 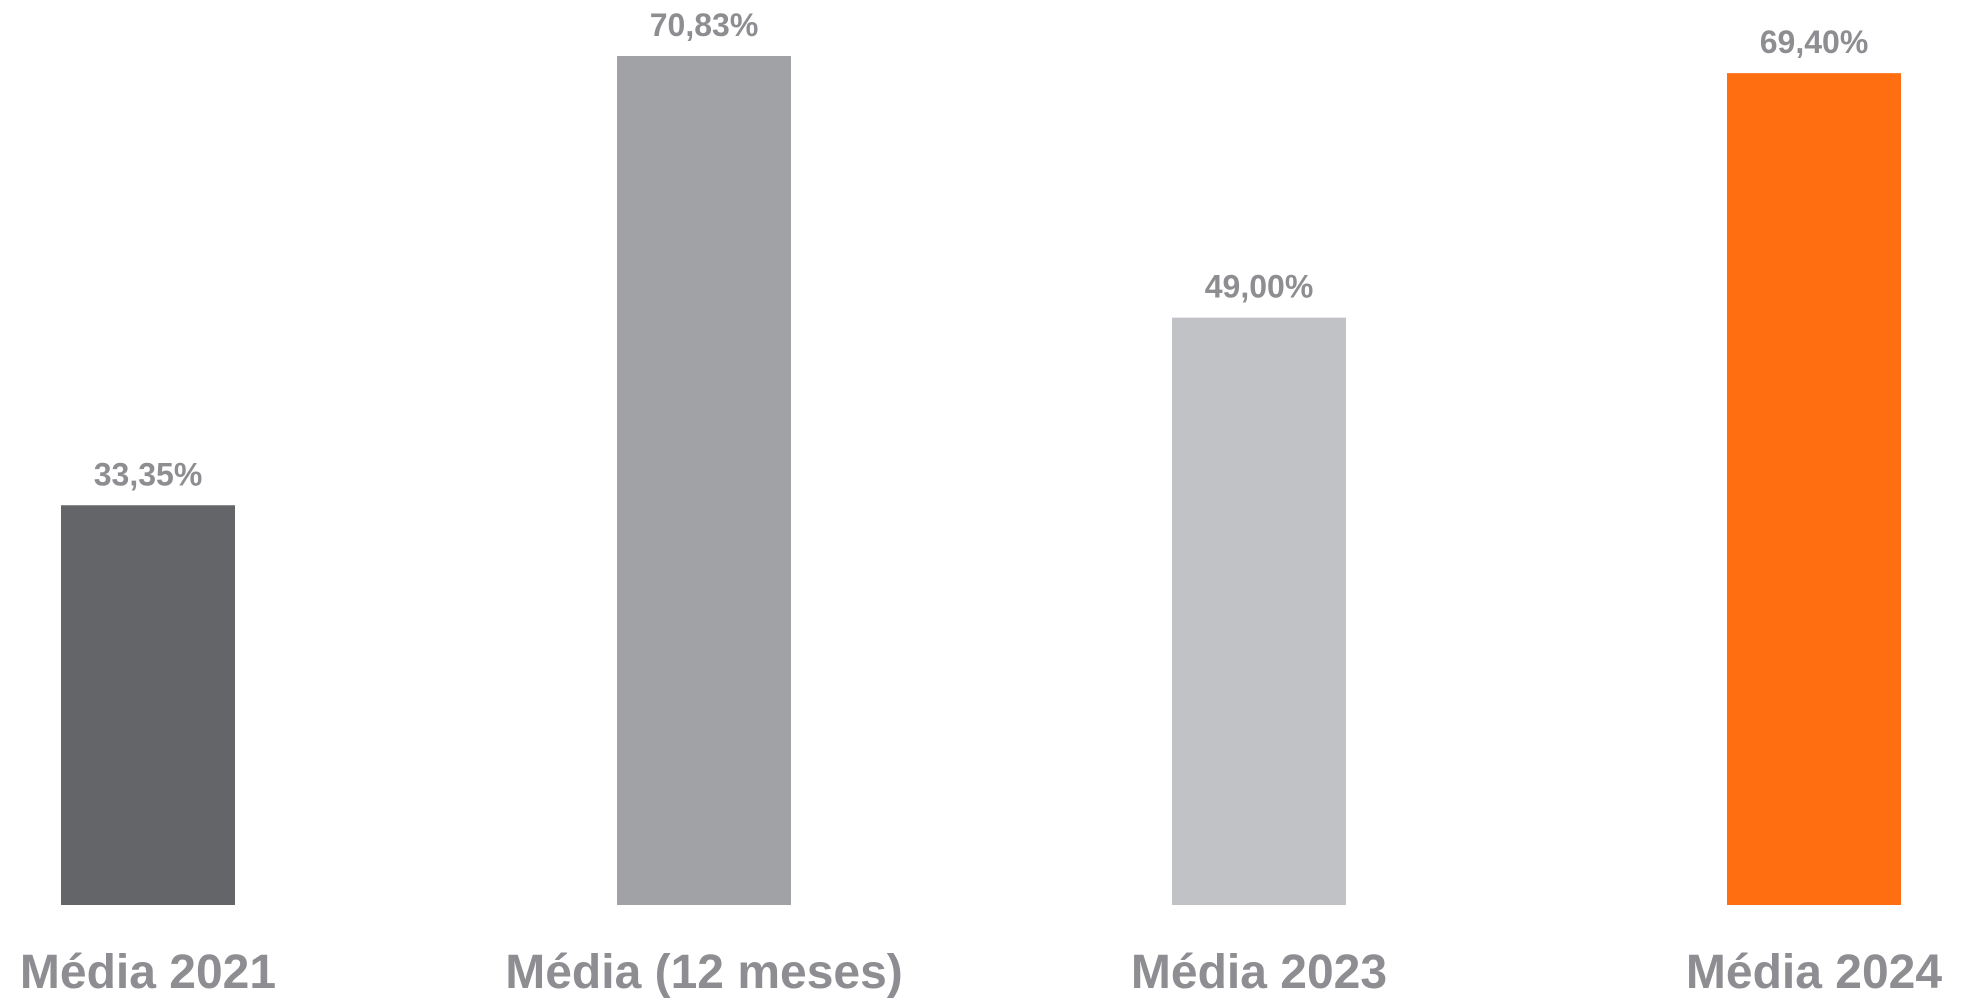 What do you see at coordinates (1814, 972) in the screenshot?
I see `category-label: Média 2024` at bounding box center [1814, 972].